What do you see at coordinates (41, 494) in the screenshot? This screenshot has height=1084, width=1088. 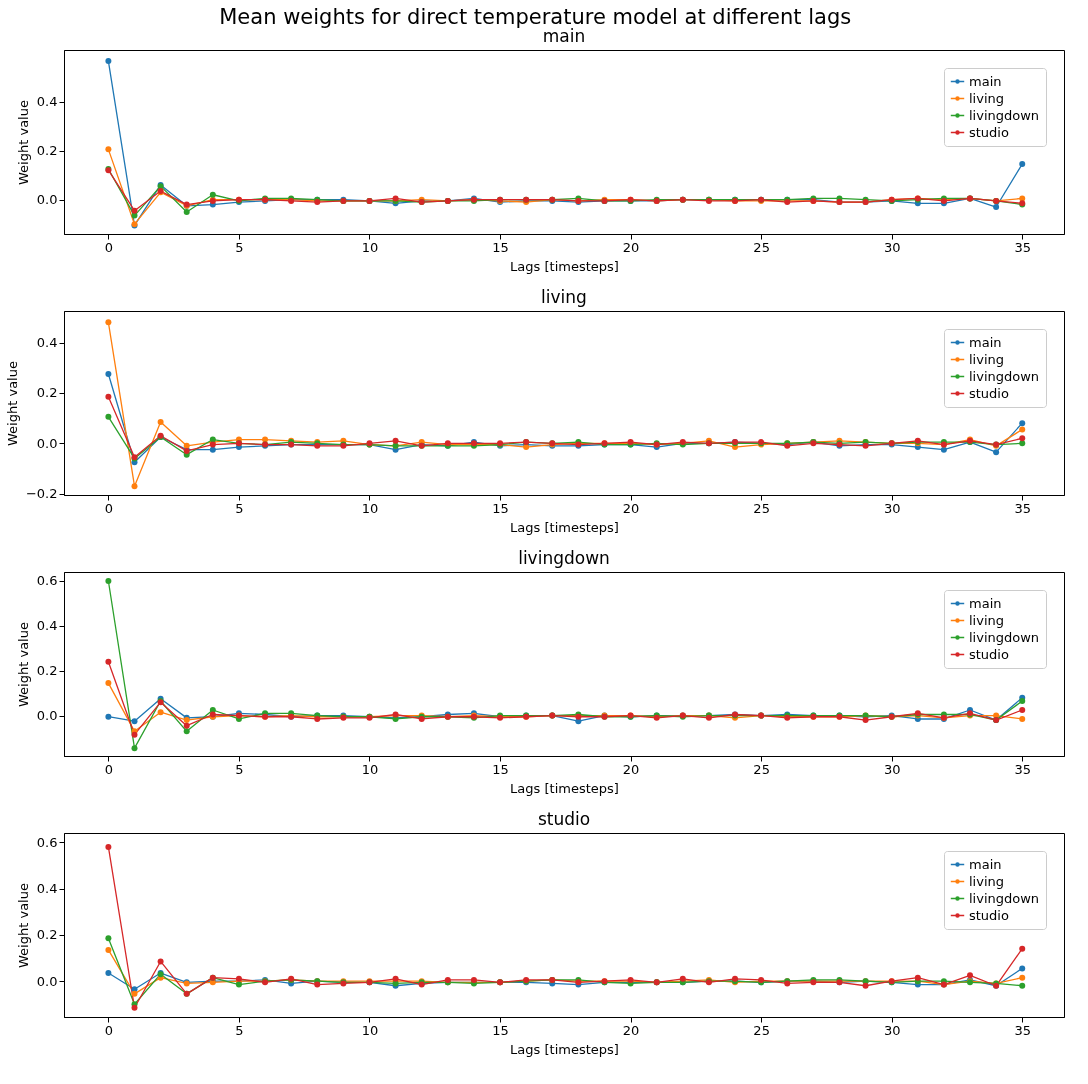 I see `y-tick-label: −0.2` at bounding box center [41, 494].